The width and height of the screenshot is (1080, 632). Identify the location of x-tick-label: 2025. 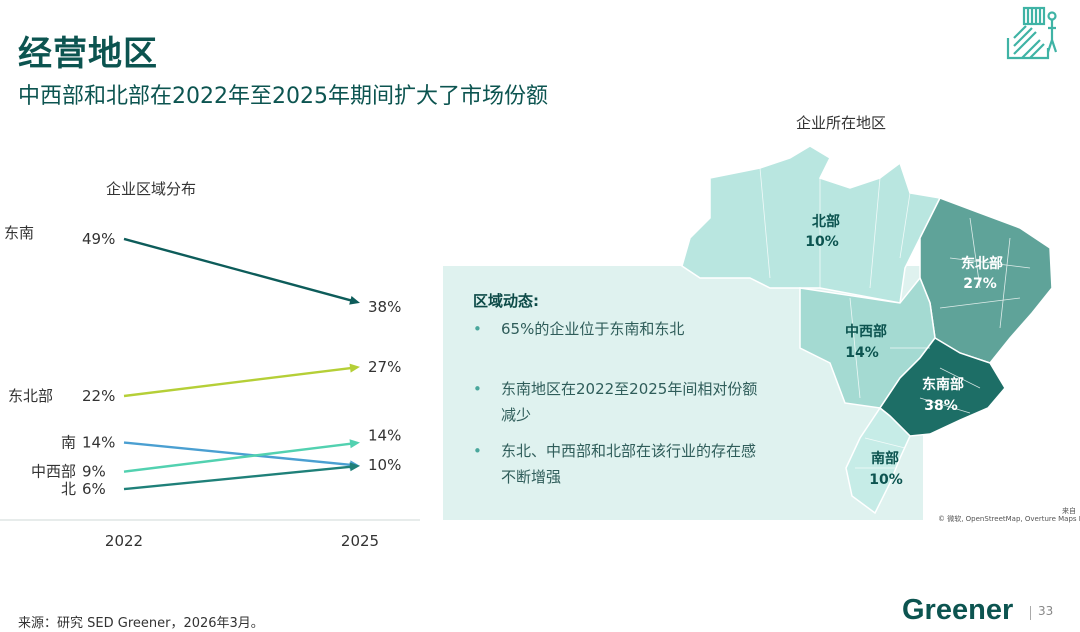
(360, 541).